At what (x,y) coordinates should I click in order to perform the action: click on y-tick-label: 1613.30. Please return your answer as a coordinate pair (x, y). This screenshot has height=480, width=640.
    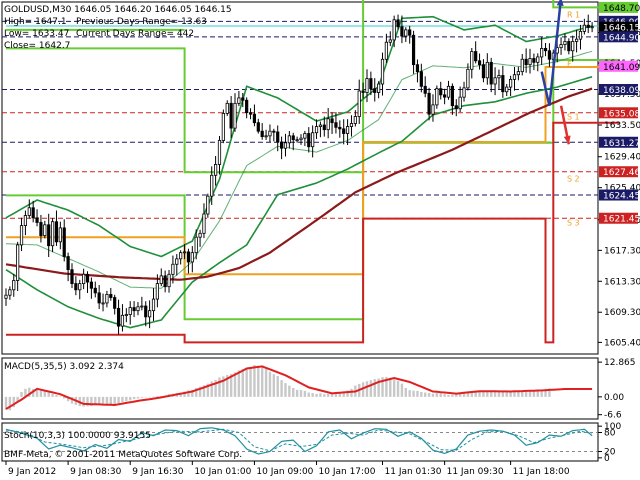
    Looking at the image, I should click on (622, 282).